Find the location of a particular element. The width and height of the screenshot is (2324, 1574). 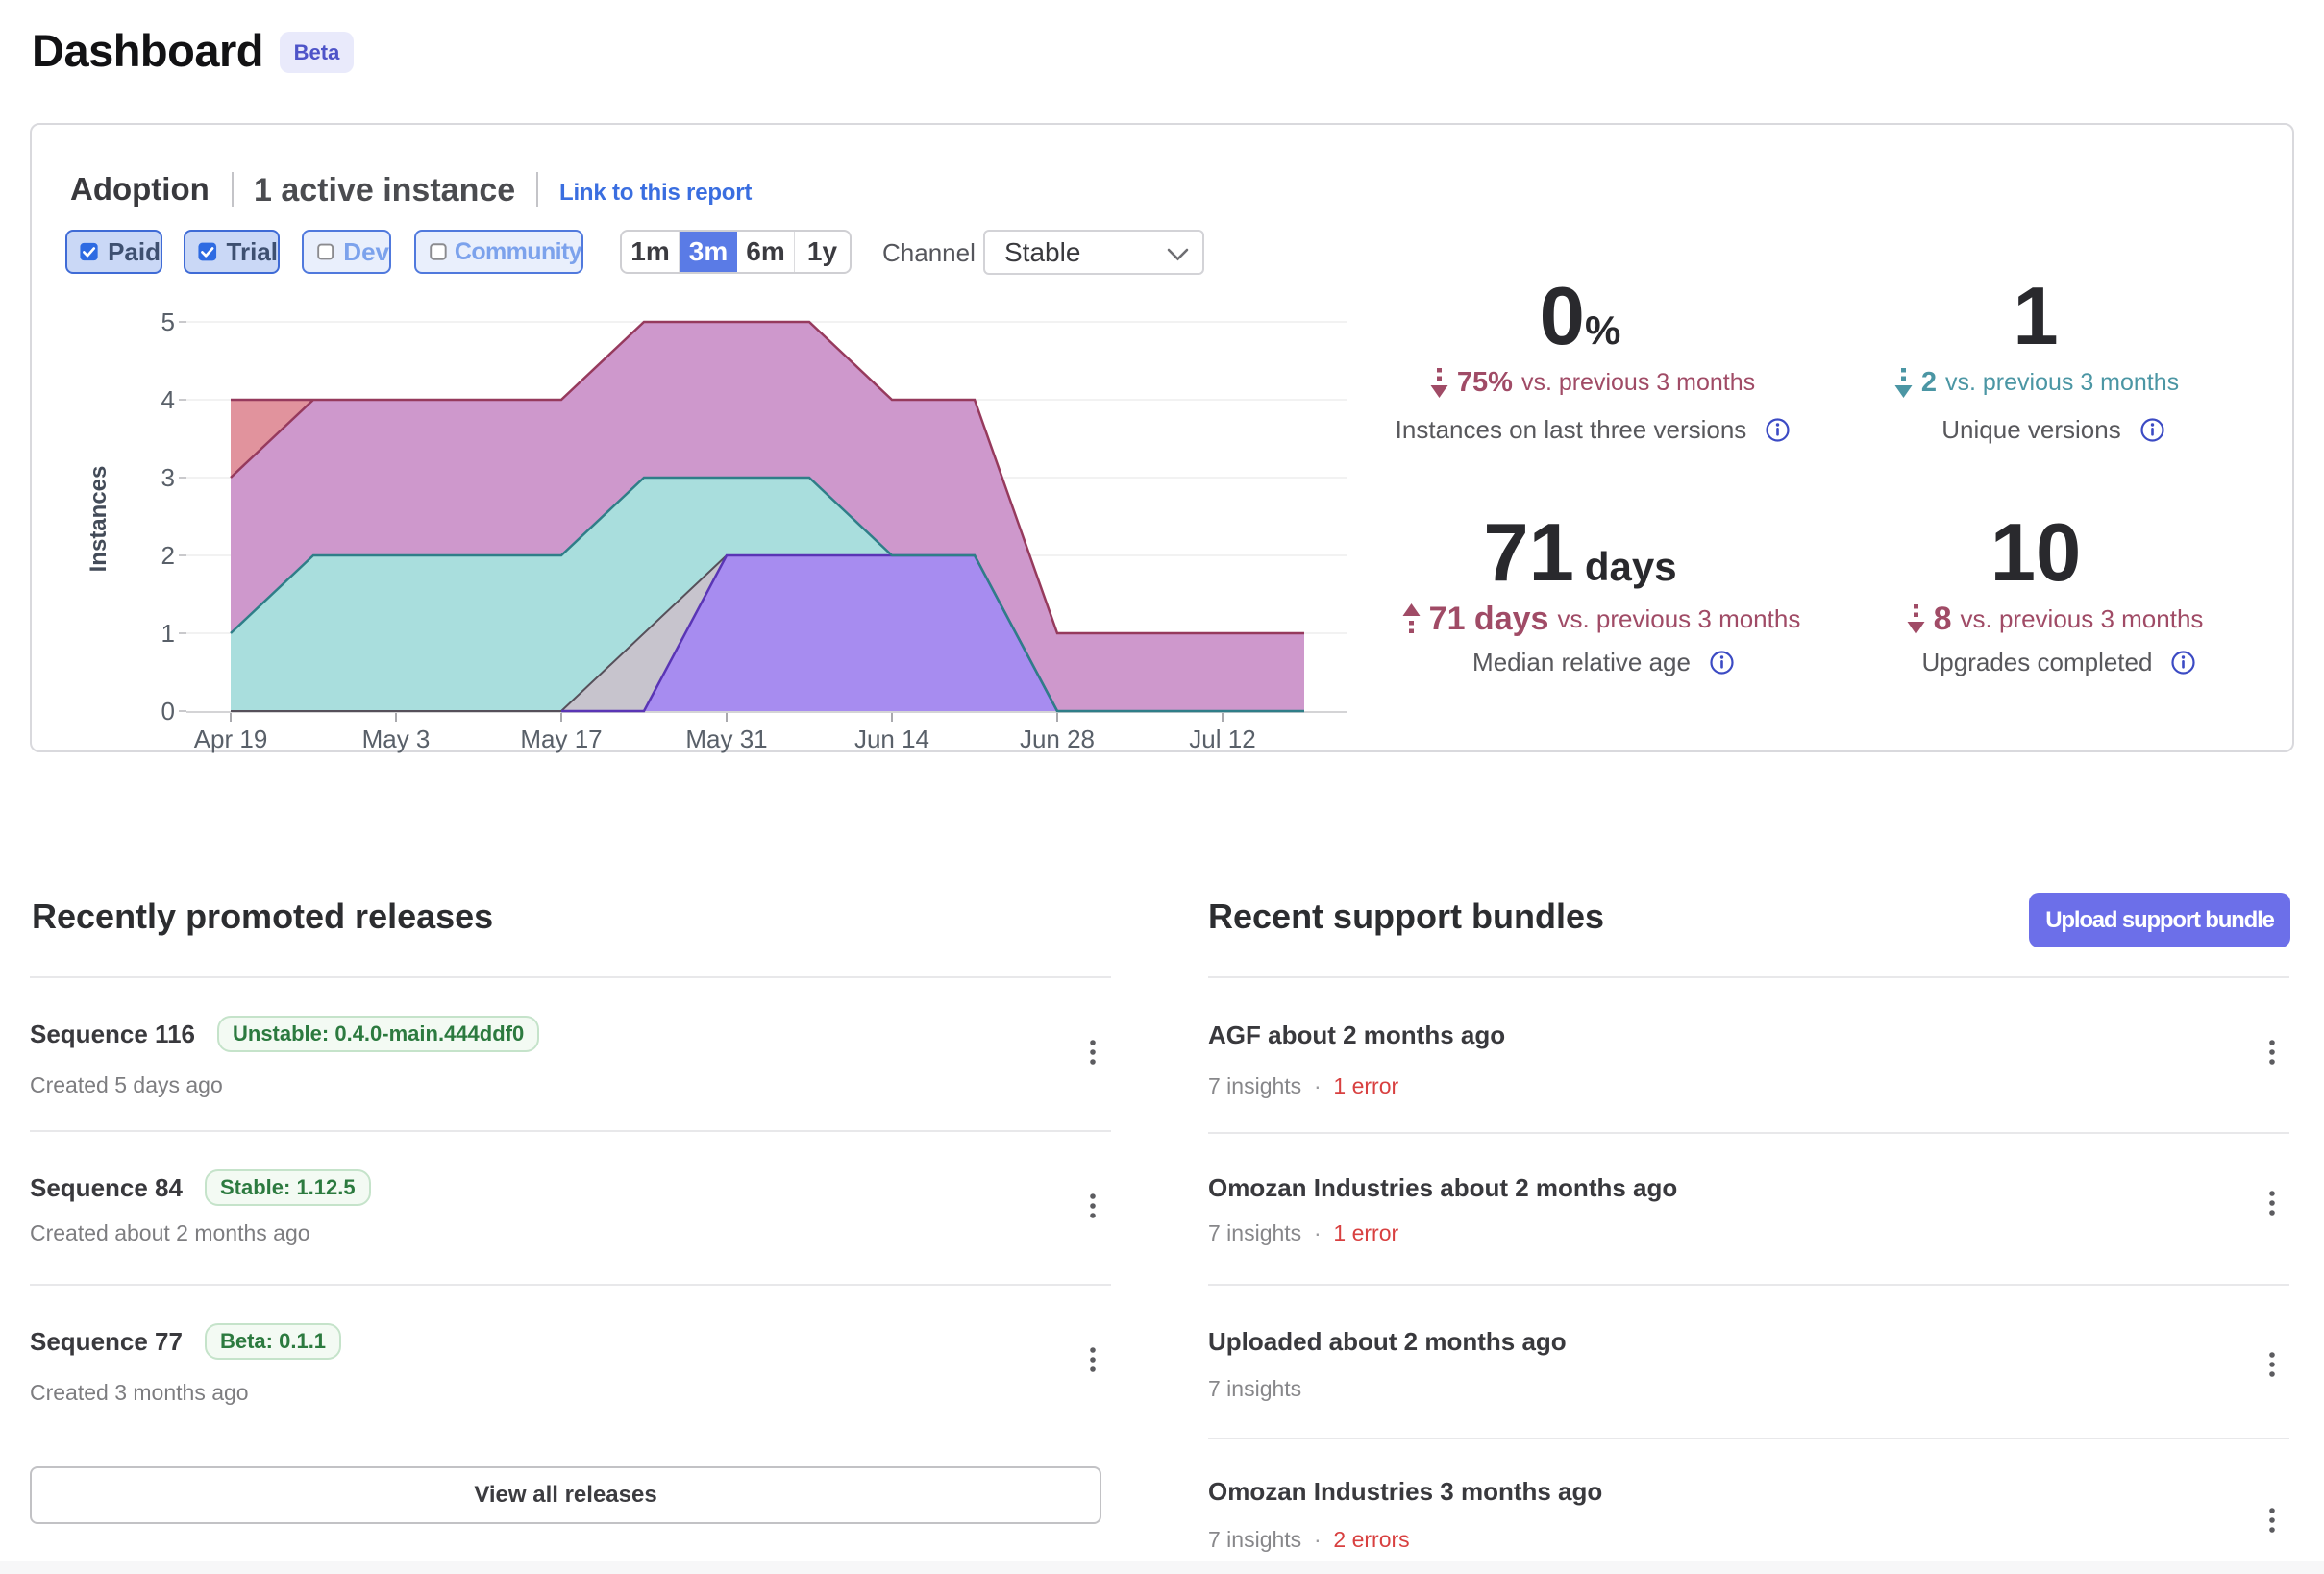

svg-text: Jul 12 is located at coordinates (1222, 739).